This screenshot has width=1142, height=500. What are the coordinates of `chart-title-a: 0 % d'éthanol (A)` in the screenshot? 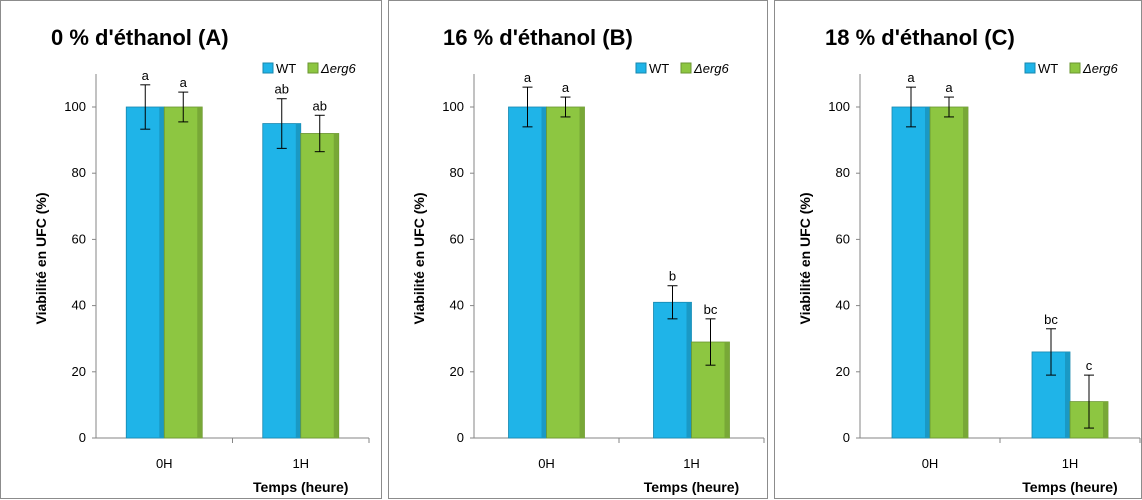 It's located at (140, 37).